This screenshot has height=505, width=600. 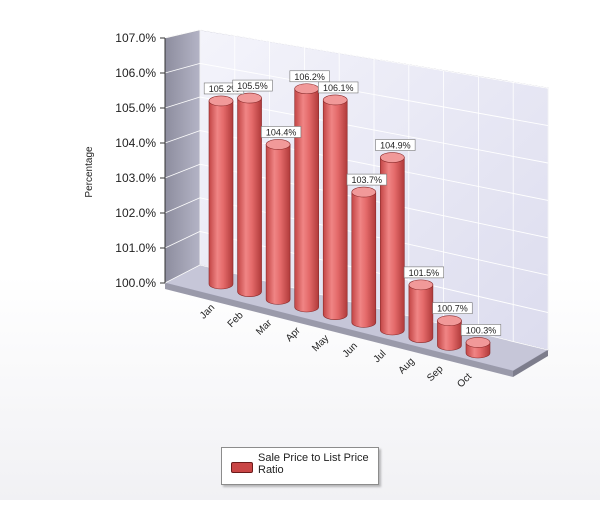 I want to click on legend-swatch, so click(x=242, y=467).